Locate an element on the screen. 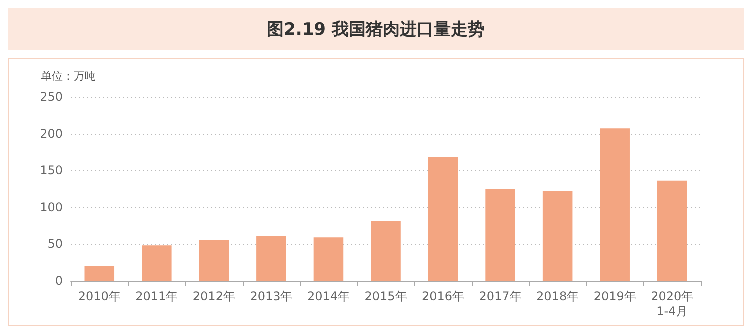 Image resolution: width=752 pixels, height=336 pixels. y-tick-label: 200 is located at coordinates (51, 133).